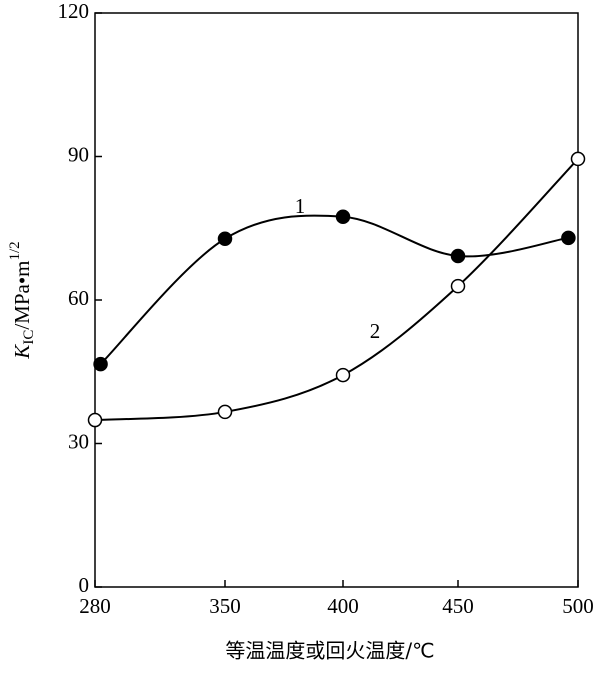 This screenshot has width=593, height=673. I want to click on y-tick-label: 0, so click(84, 585).